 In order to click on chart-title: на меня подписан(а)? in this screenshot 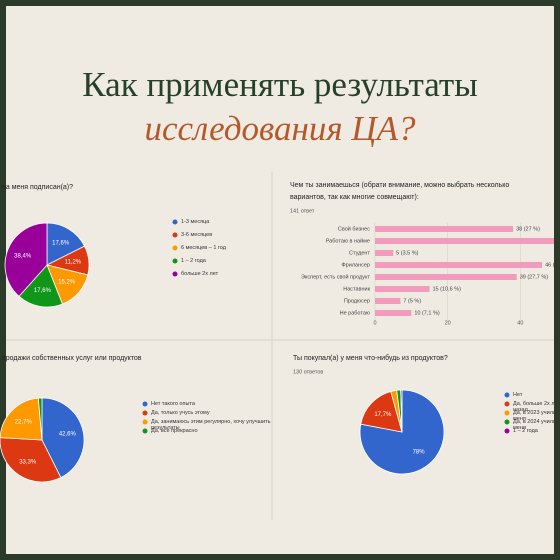, I will do `click(37, 187)`.